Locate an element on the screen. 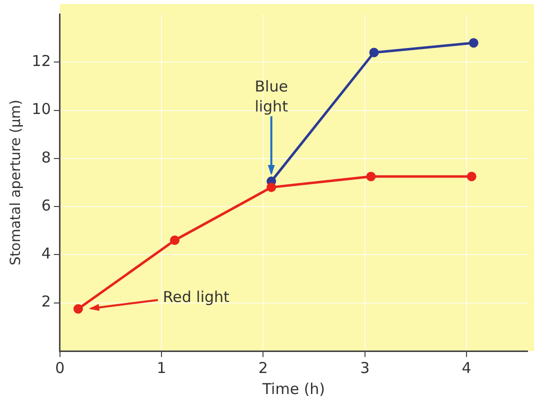 Image resolution: width=534 pixels, height=403 pixels. x-tick-label: 0 is located at coordinates (60, 367).